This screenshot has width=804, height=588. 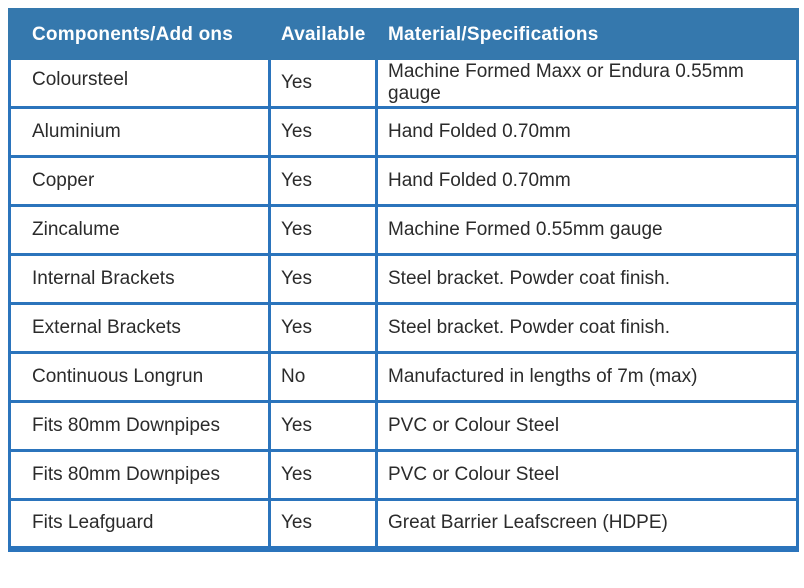 I want to click on header-material-specifications: Material/Specifications, so click(x=587, y=34).